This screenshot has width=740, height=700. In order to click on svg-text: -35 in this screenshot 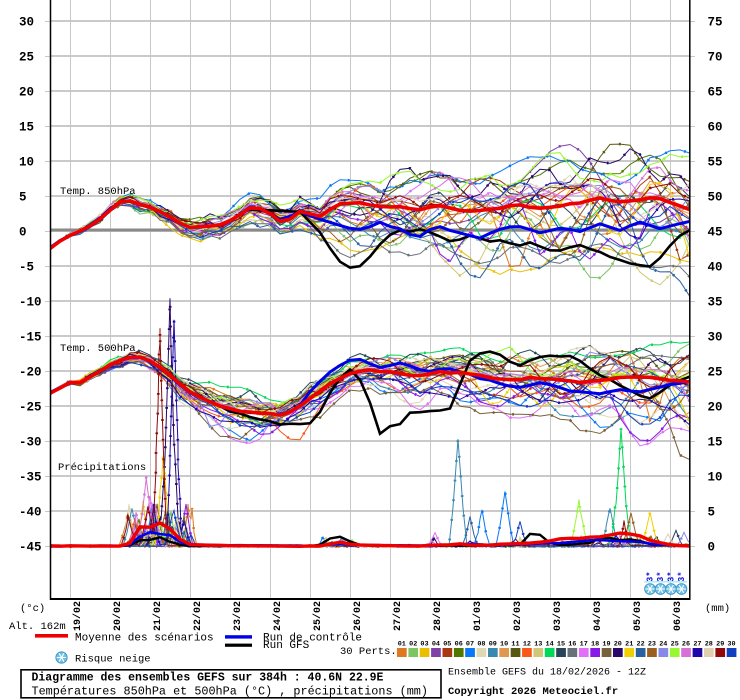, I will do `click(30, 478)`.